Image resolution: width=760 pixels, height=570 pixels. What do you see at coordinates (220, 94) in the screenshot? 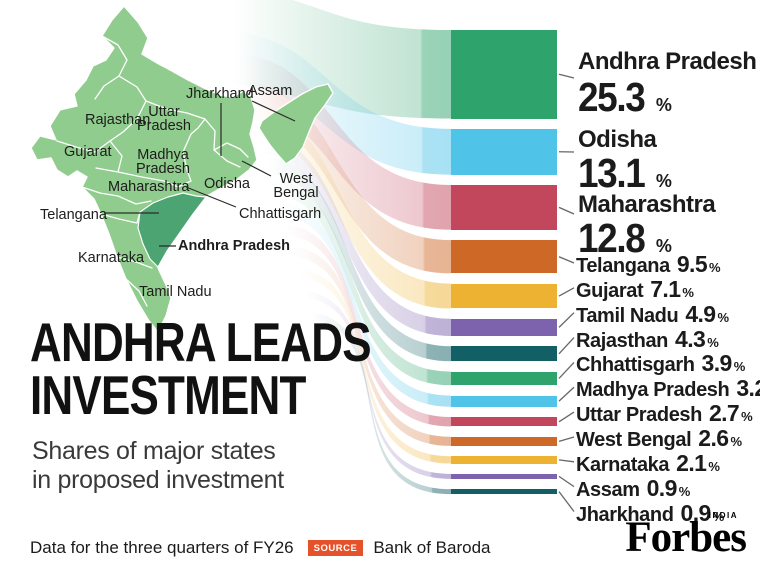
I see `map-state-label: Jharkhand` at bounding box center [220, 94].